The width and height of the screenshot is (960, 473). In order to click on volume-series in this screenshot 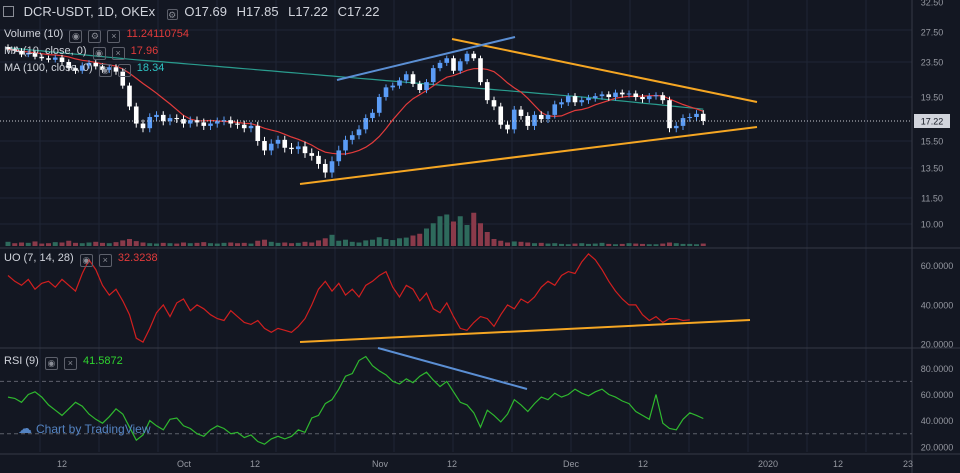, I will do `click(355, 229)`.